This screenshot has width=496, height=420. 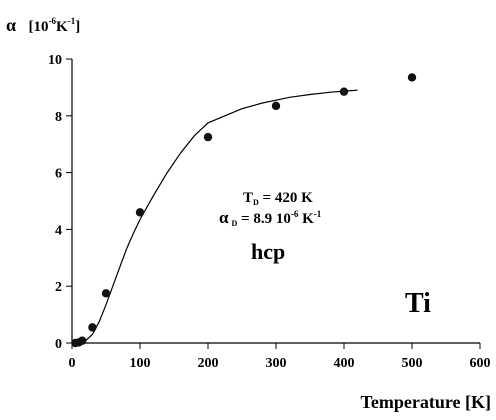 What do you see at coordinates (58, 174) in the screenshot?
I see `y-tick-label: 6` at bounding box center [58, 174].